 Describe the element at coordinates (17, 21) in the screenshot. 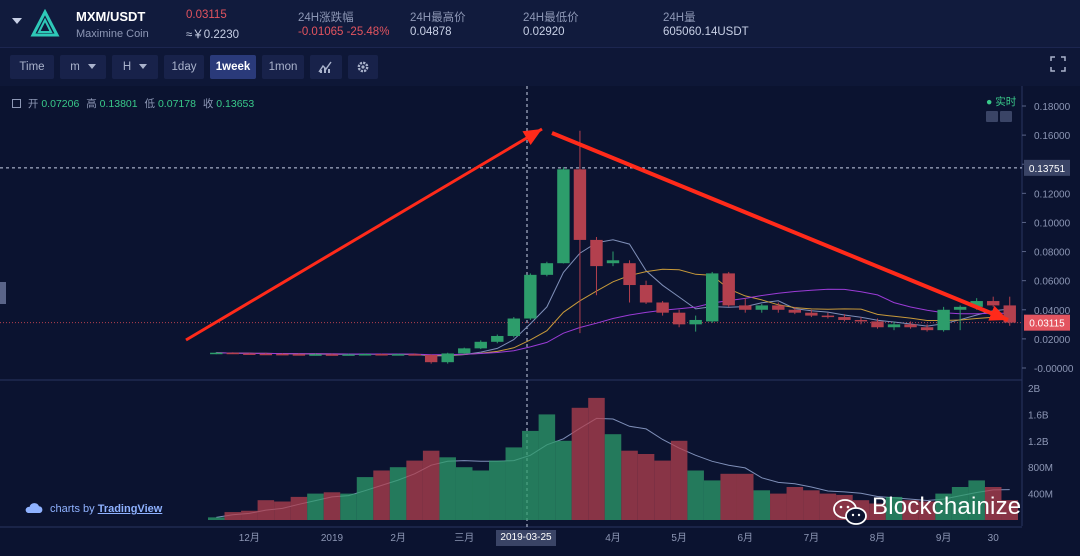

I see `collapse-arrow-icon` at that location.